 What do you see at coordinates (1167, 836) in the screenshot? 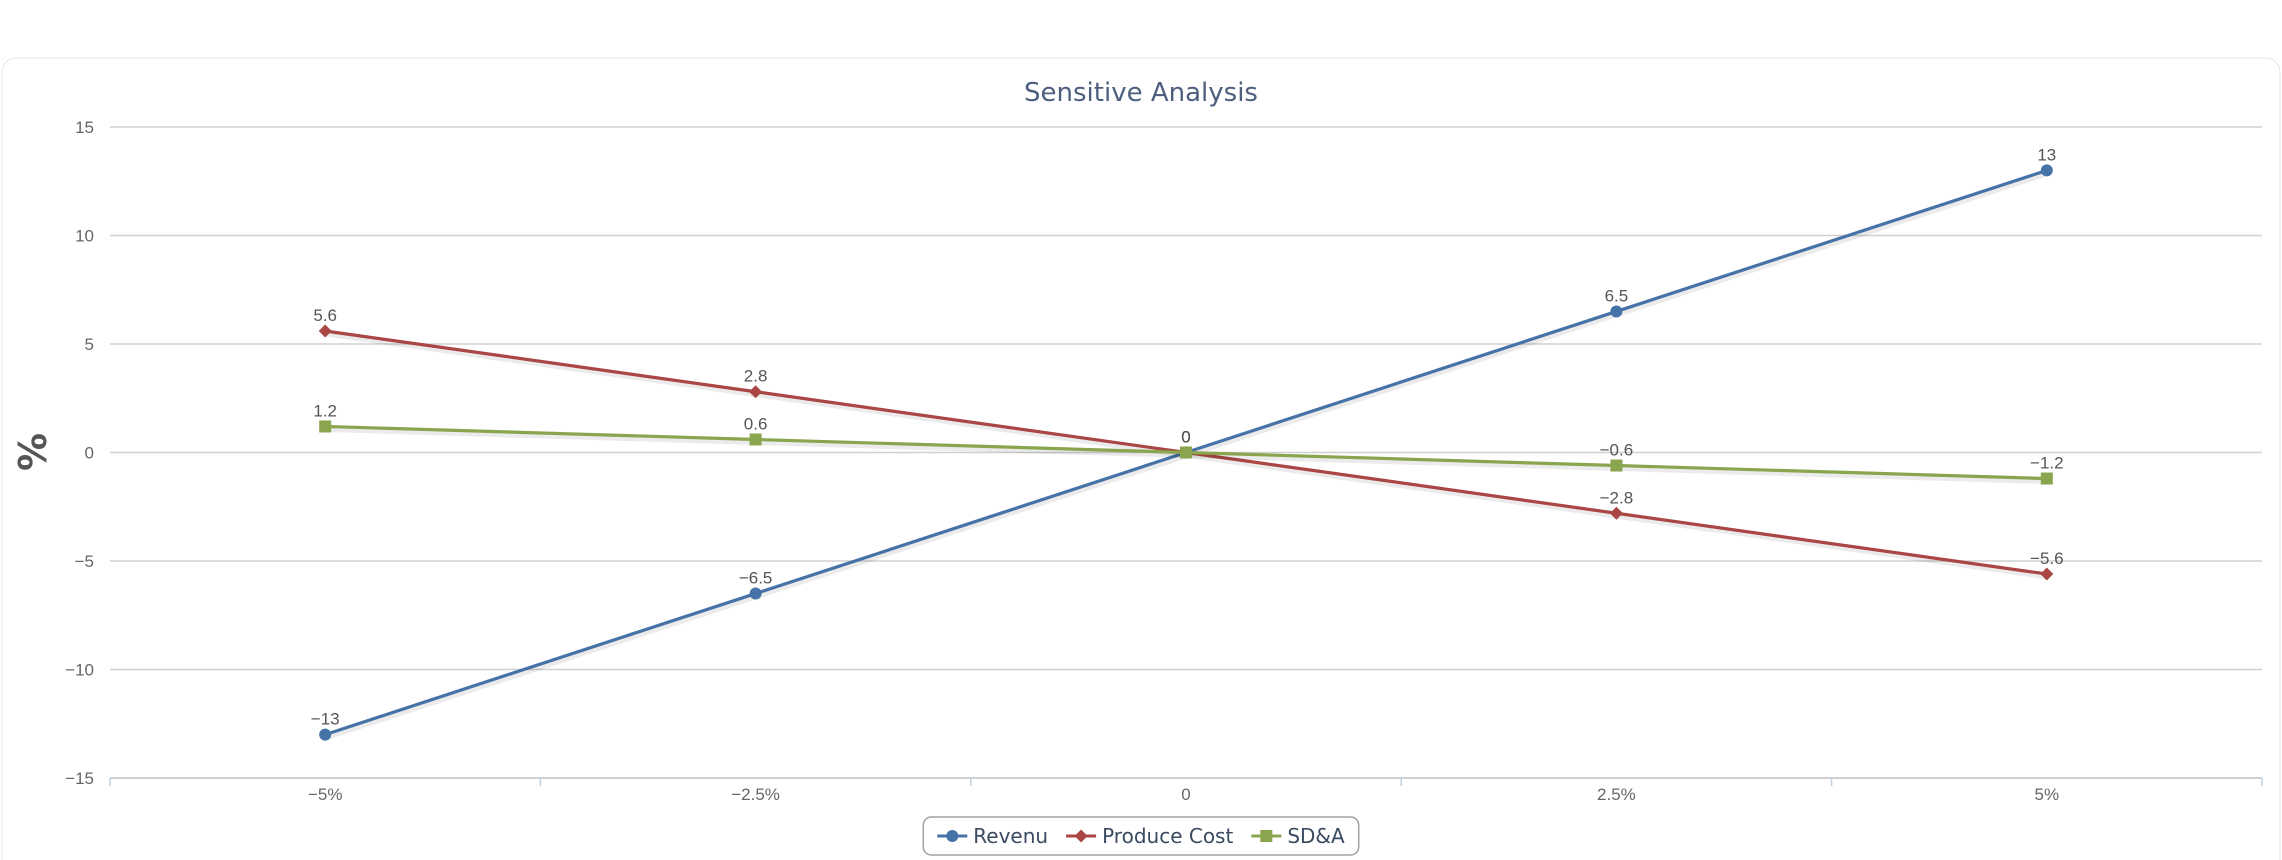
I see `legend-label: Produce Cost` at bounding box center [1167, 836].